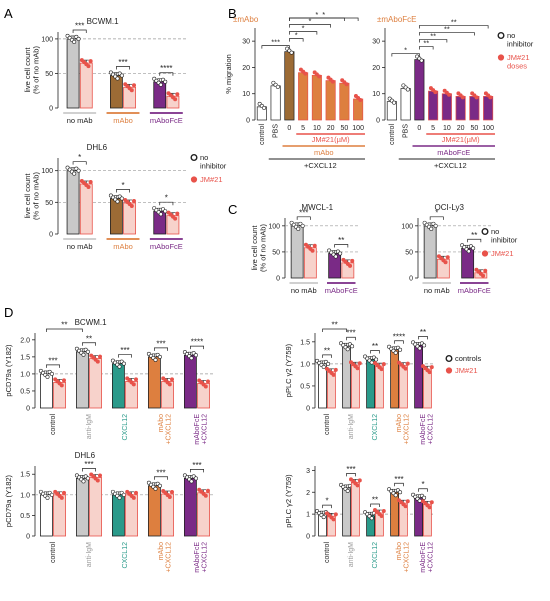 The height and width of the screenshot is (601, 550). Describe the element at coordinates (308, 493) in the screenshot. I see `y-tick-label: 2` at that location.